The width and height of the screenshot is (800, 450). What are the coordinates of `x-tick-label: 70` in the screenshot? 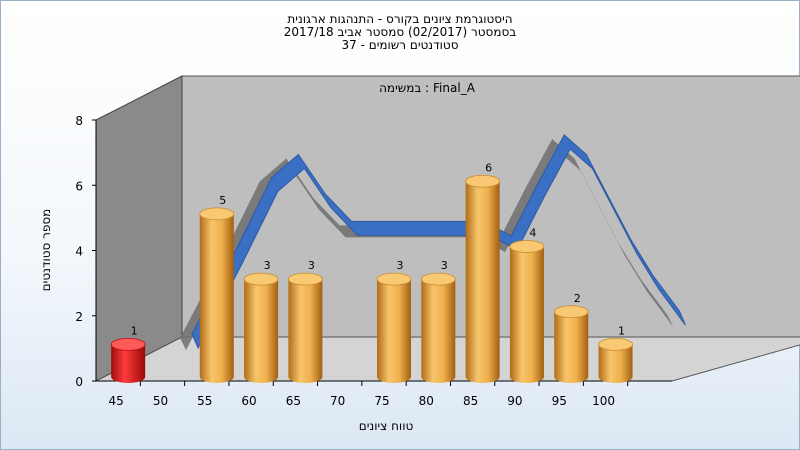 It's located at (337, 401).